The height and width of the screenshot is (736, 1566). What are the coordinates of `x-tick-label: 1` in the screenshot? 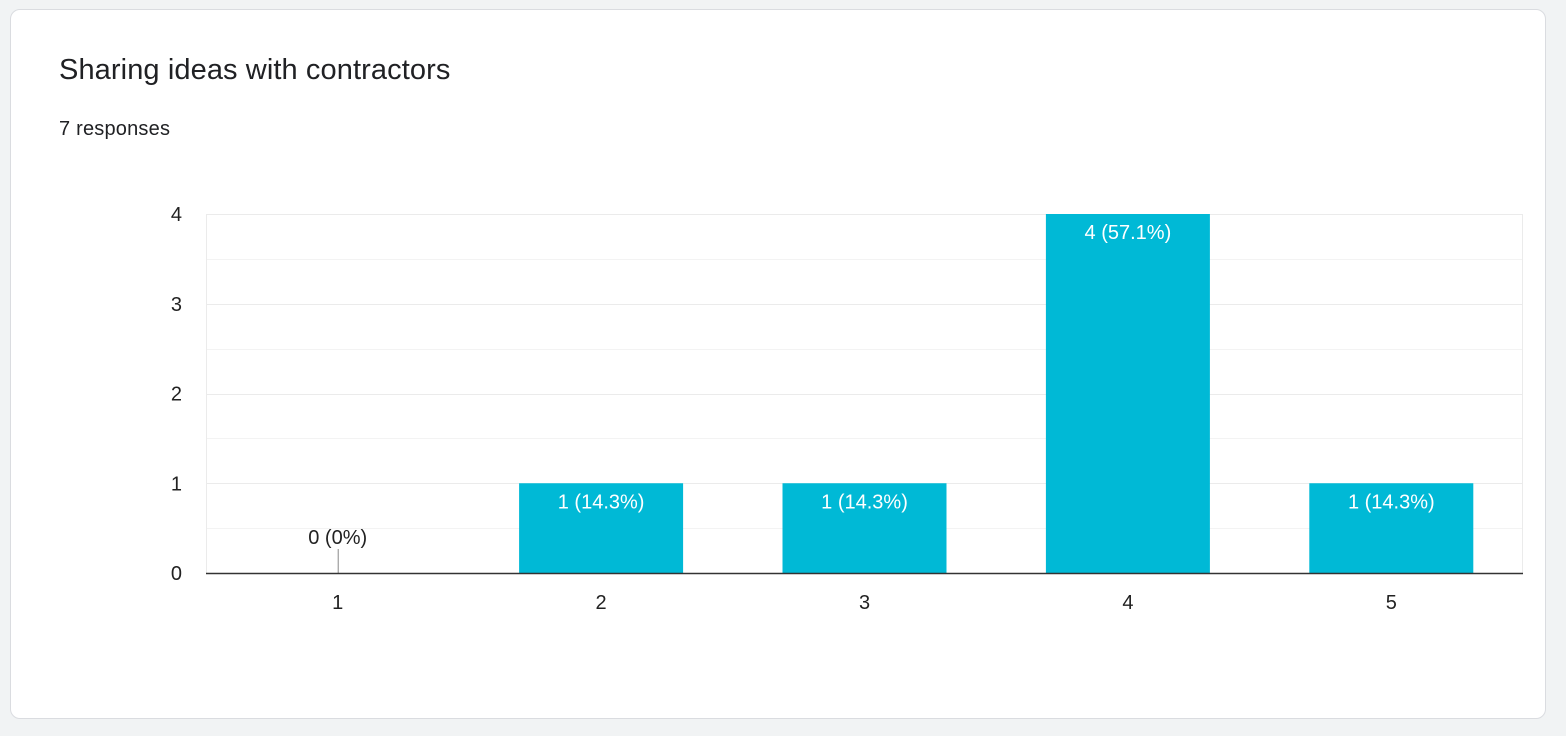 It's located at (337, 603).